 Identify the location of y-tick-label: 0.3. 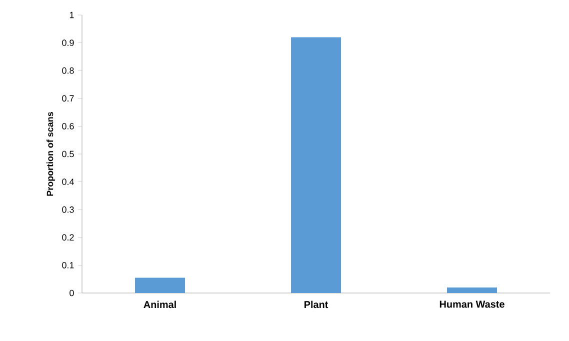
(68, 209).